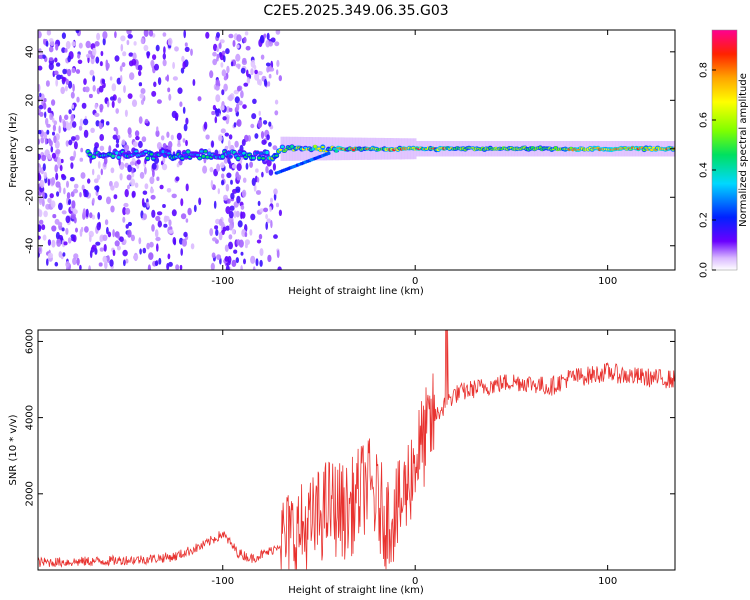  Describe the element at coordinates (30, 341) in the screenshot. I see `snr-y-tick-label: 6000` at that location.